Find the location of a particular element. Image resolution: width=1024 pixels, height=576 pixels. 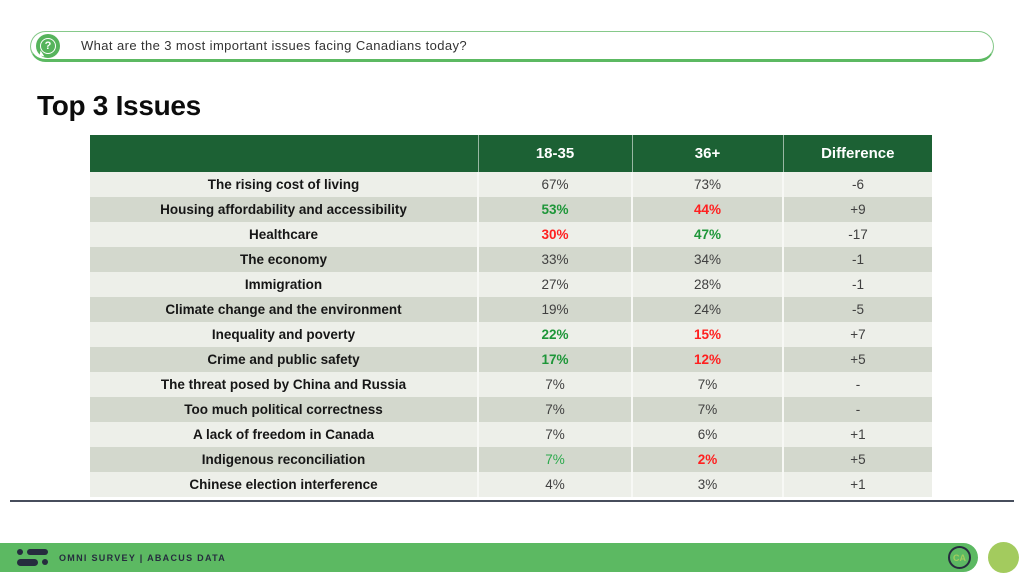

value-36plus: 3% is located at coordinates (707, 484).